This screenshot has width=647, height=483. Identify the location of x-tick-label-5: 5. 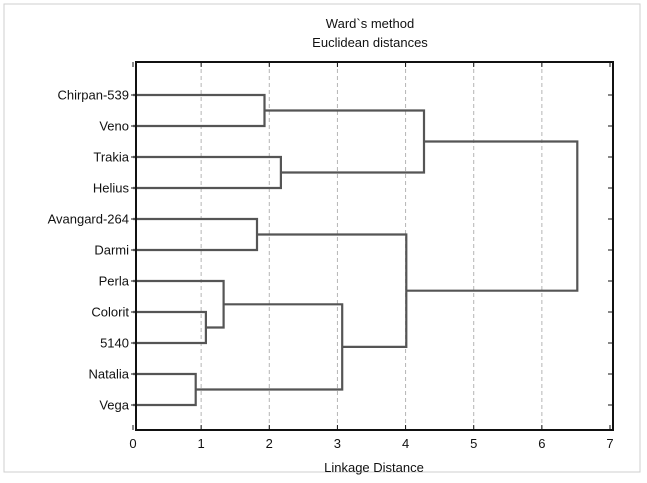
(473, 443).